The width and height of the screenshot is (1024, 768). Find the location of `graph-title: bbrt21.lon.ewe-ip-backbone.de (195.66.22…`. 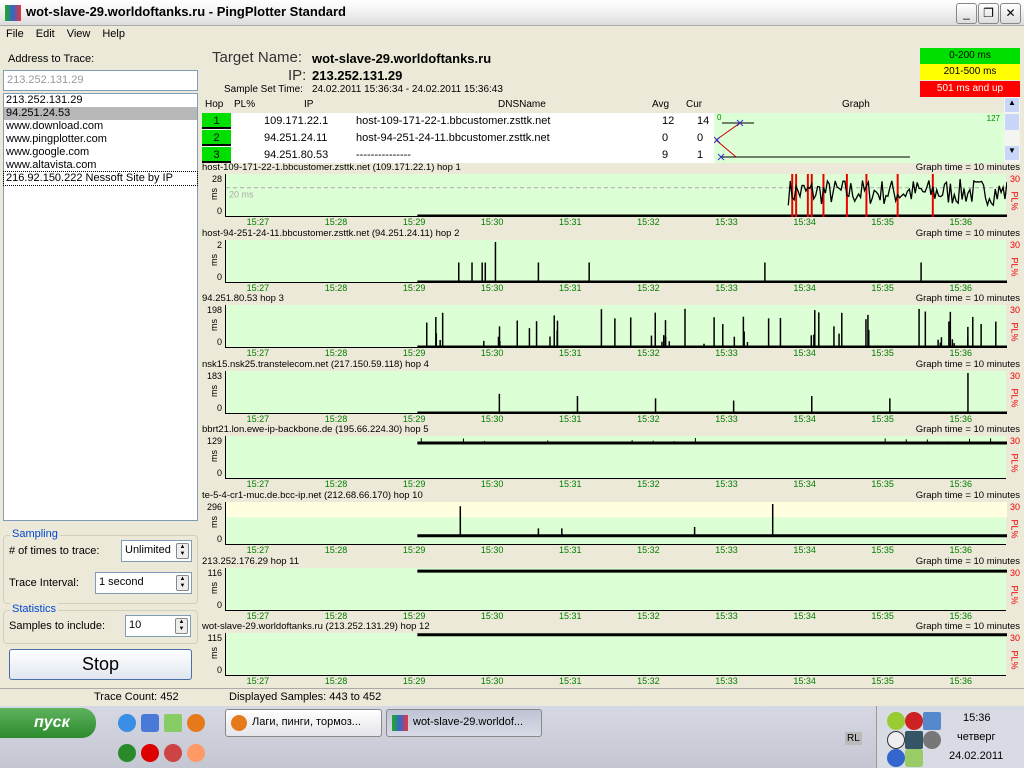

graph-title: bbrt21.lon.ewe-ip-backbone.de (195.66.22… is located at coordinates (315, 430).